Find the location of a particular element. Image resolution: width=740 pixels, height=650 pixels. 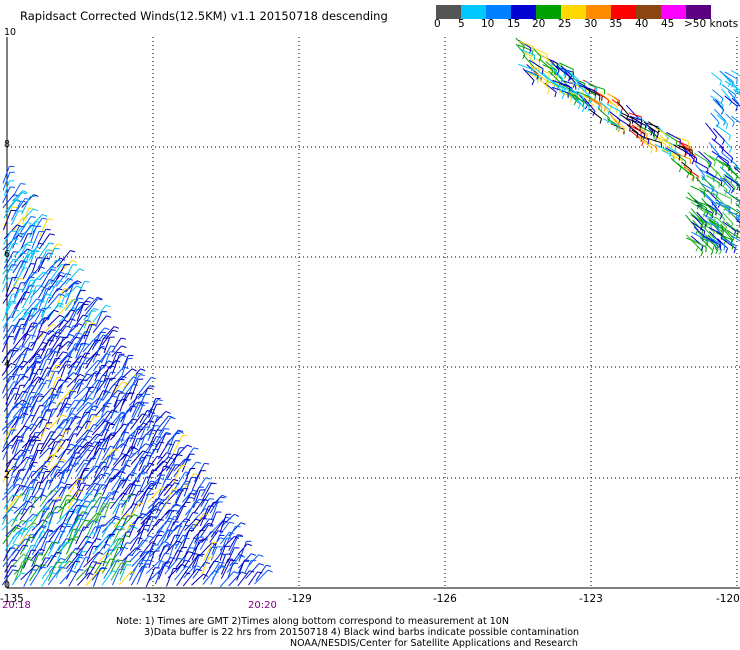

scale-label: 20 is located at coordinates (539, 24).